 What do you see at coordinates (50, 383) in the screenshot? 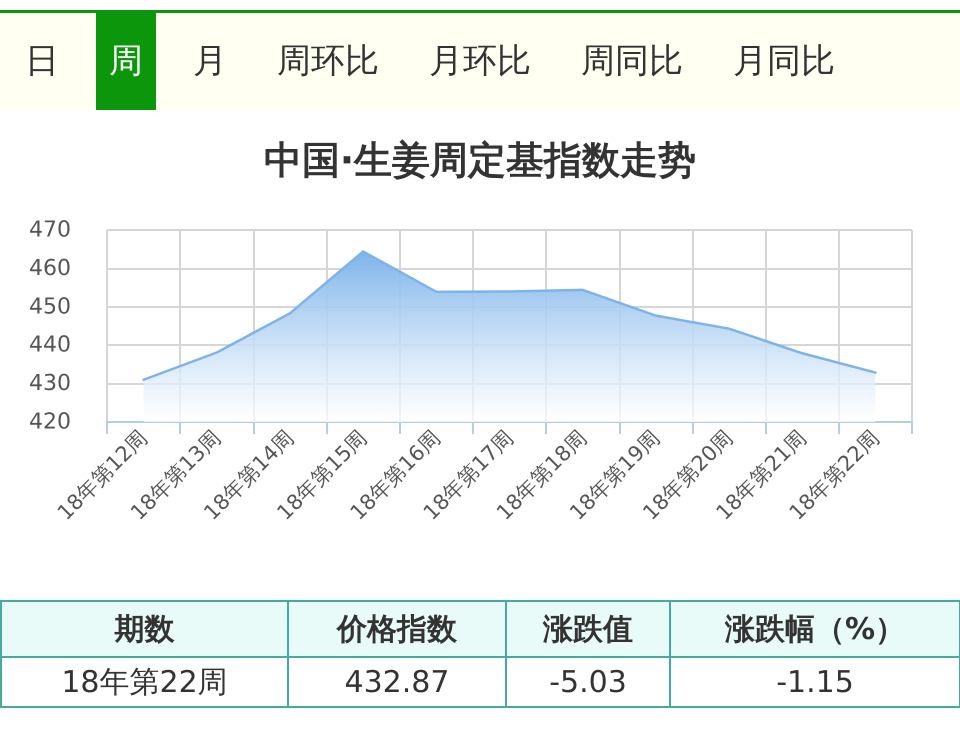
I see `y-tick-label: 430` at bounding box center [50, 383].